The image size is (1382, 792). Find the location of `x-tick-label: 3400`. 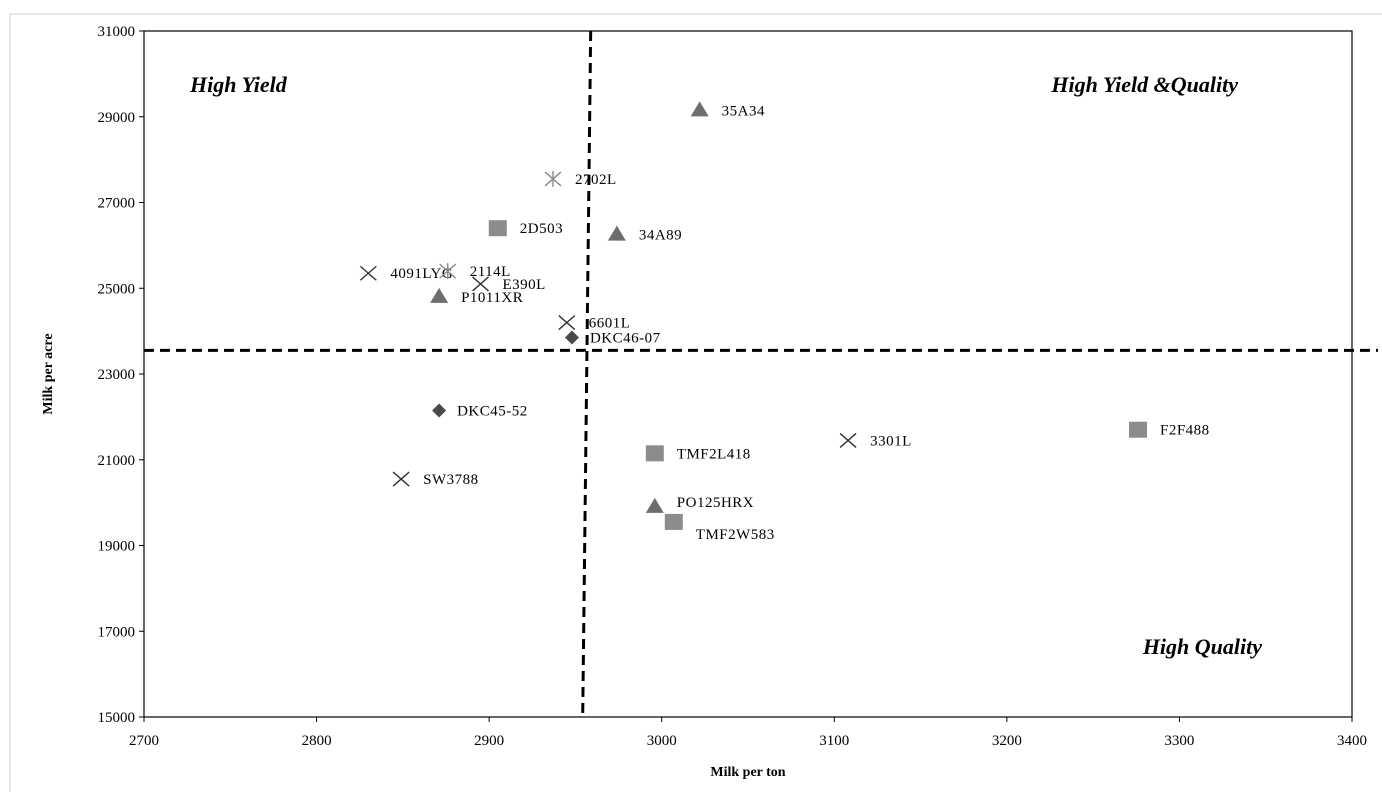

x-tick-label: 3400 is located at coordinates (1352, 741).